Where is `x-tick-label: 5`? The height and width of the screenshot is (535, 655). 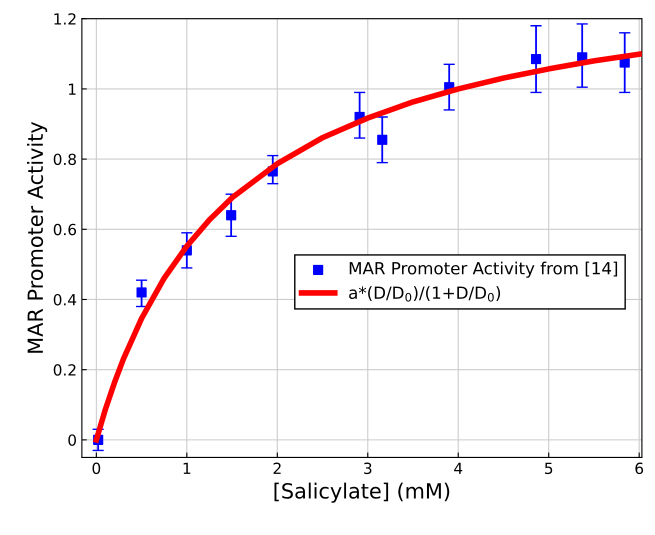
x-tick-label: 5 is located at coordinates (548, 468).